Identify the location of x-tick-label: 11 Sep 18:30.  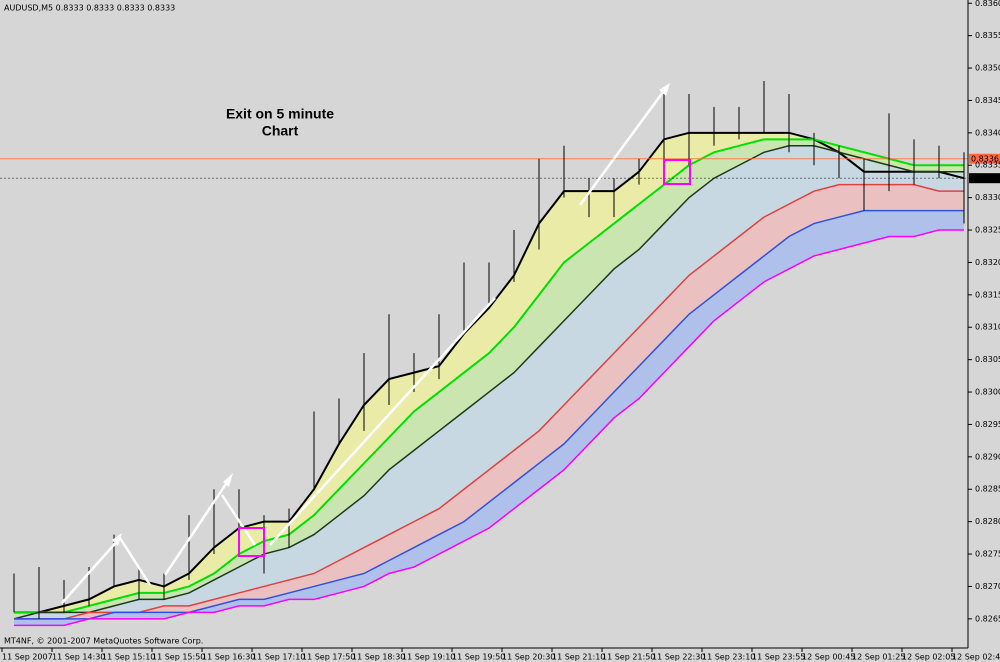
(378, 657).